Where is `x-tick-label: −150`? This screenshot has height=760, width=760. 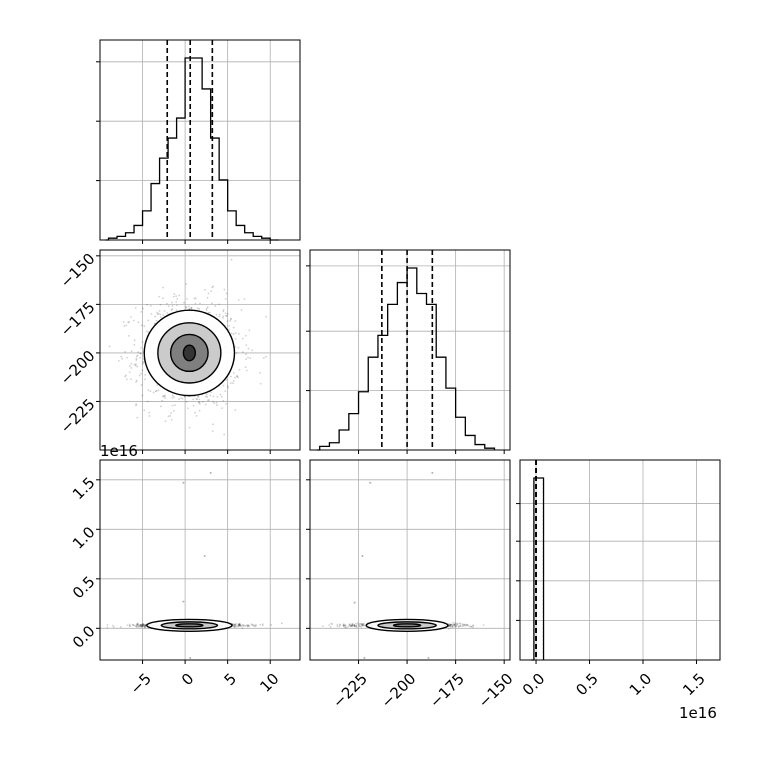 x-tick-label: −150 is located at coordinates (496, 691).